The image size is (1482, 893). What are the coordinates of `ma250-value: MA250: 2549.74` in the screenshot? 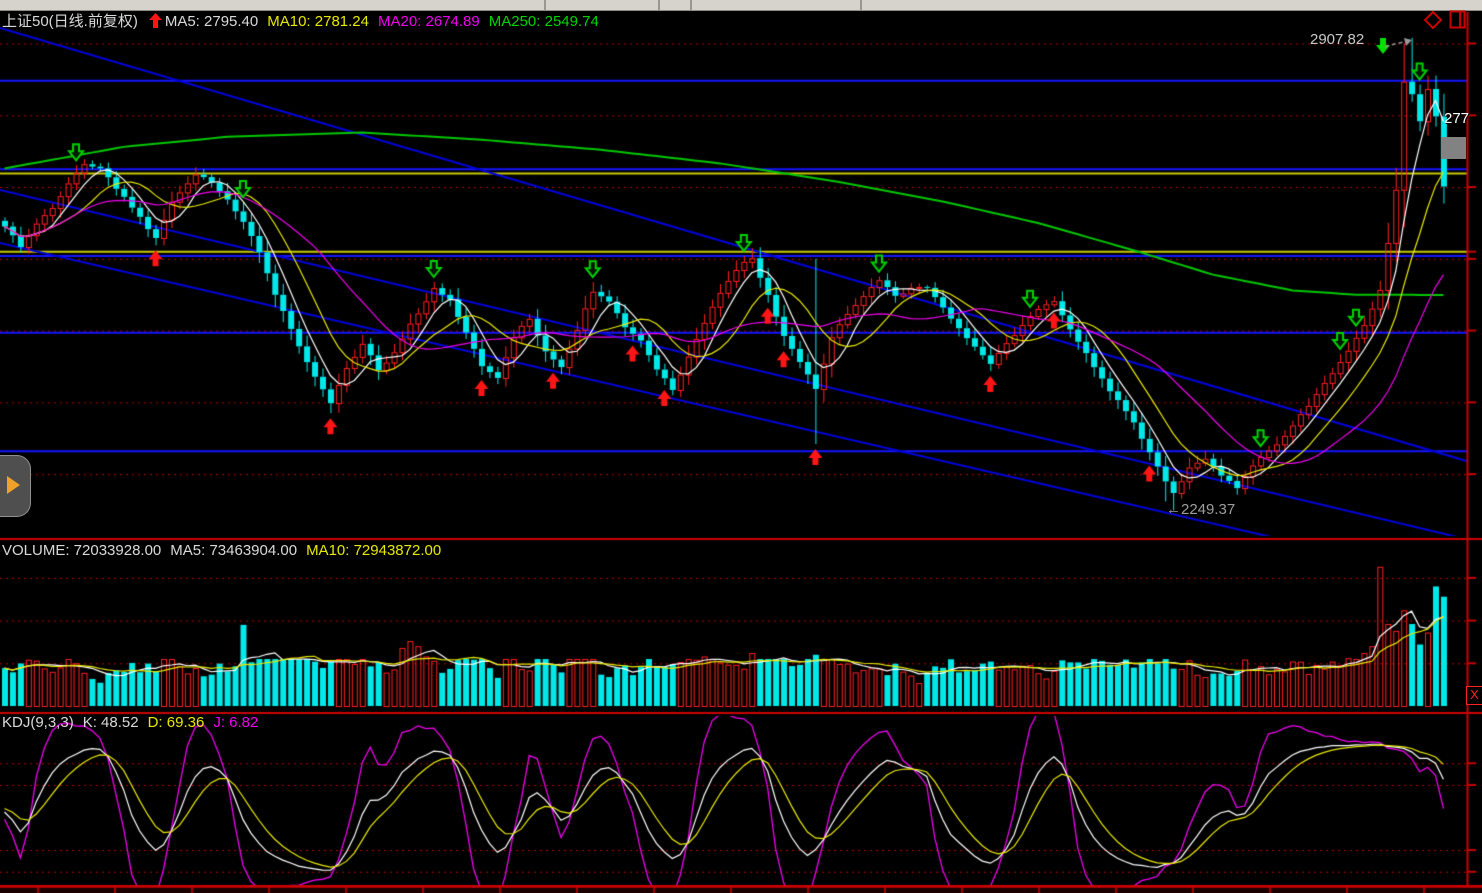 It's located at (543, 21).